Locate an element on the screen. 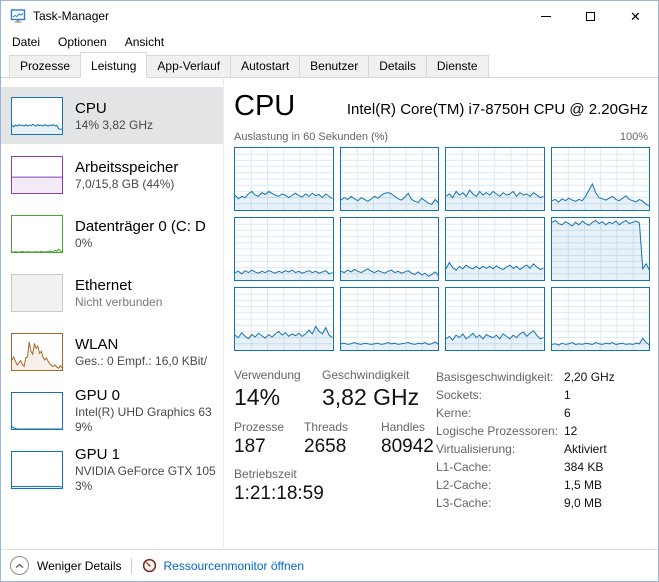 The height and width of the screenshot is (582, 659). l3-cache-label: L3-Cache: is located at coordinates (464, 503).